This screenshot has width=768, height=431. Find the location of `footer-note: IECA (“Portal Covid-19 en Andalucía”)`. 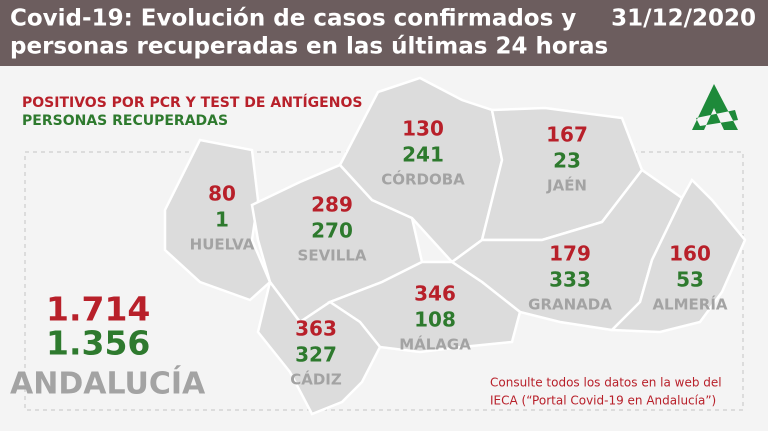

footer-note: IECA (“Portal Covid-19 en Andalucía”) is located at coordinates (603, 401).